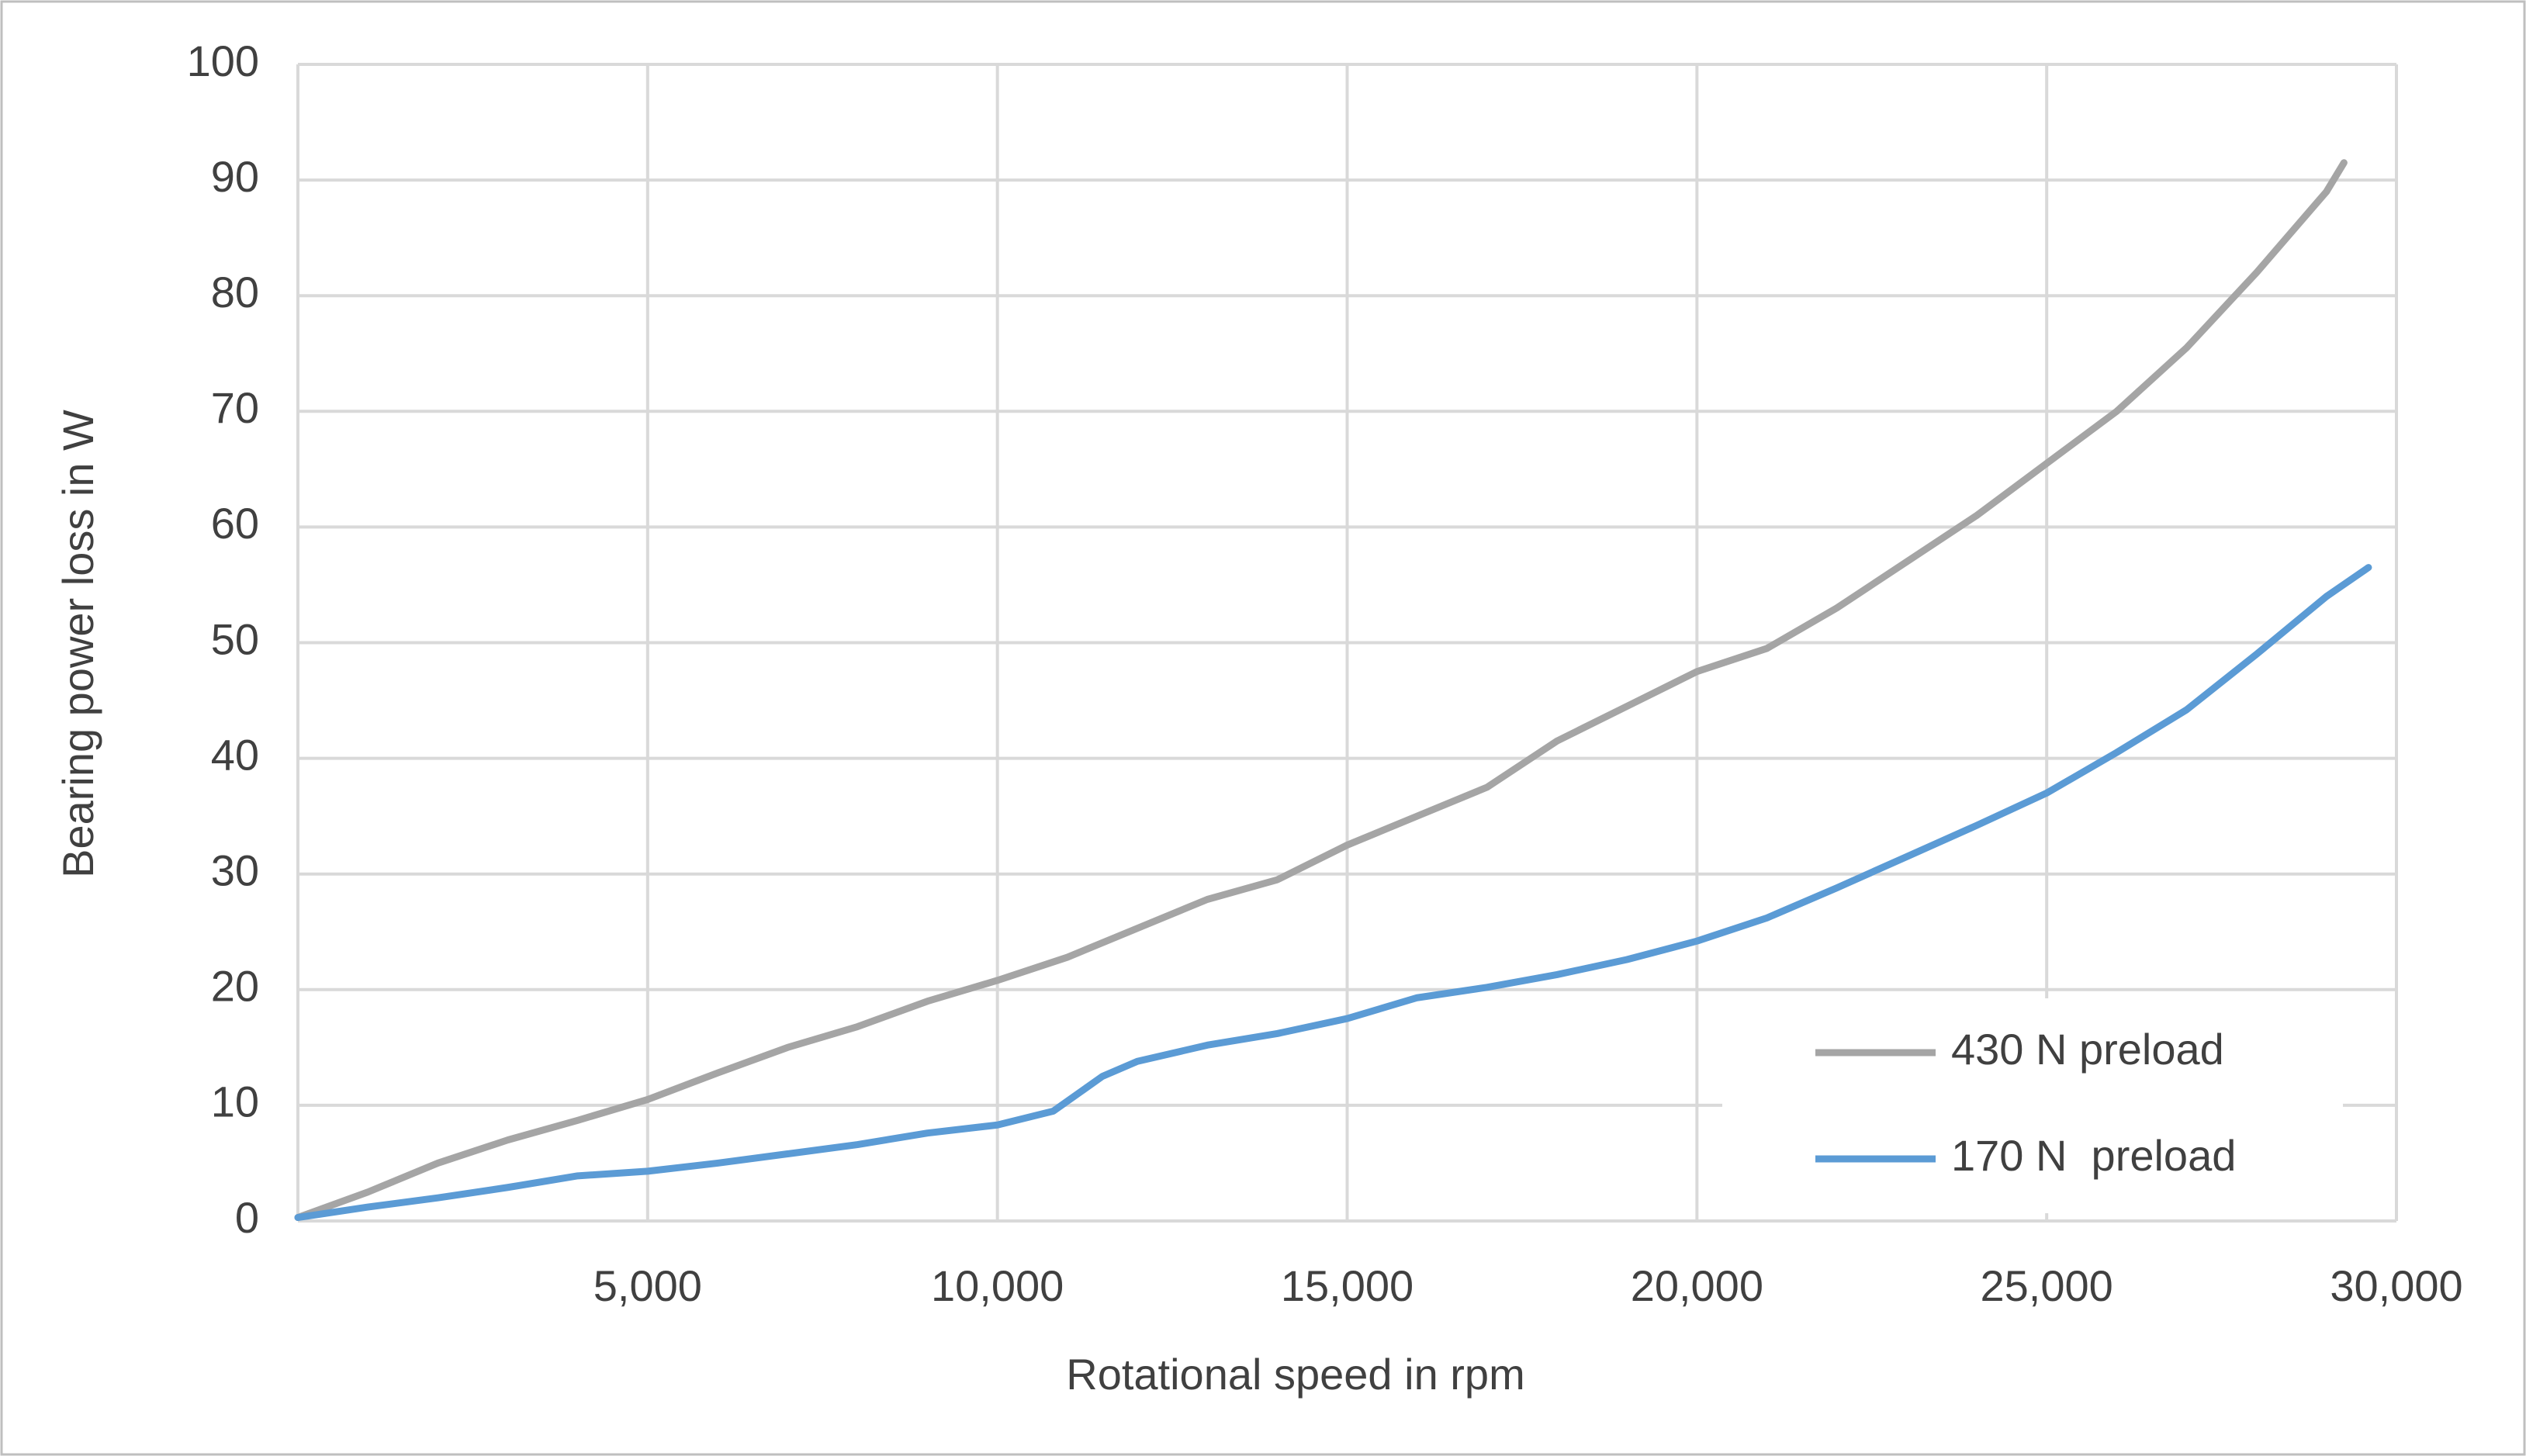 The height and width of the screenshot is (1456, 2526). Describe the element at coordinates (235, 407) in the screenshot. I see `y-tick-label: 70` at that location.